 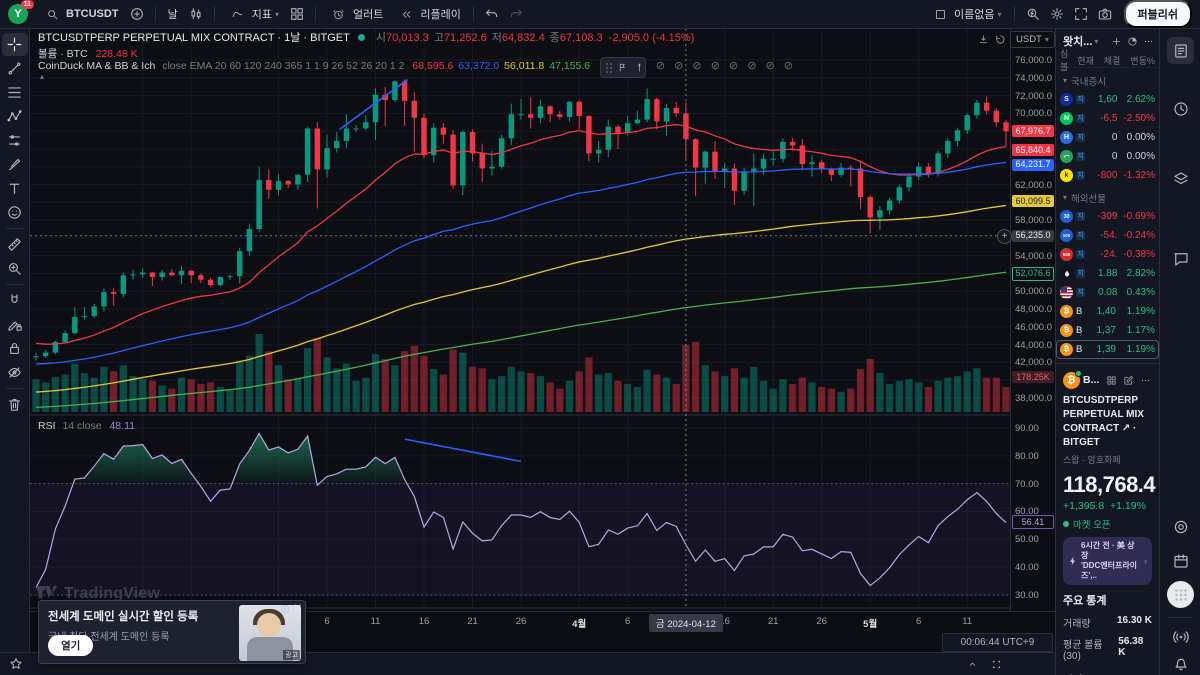 I want to click on legend-collapse-caret: ▴, so click(x=42, y=76).